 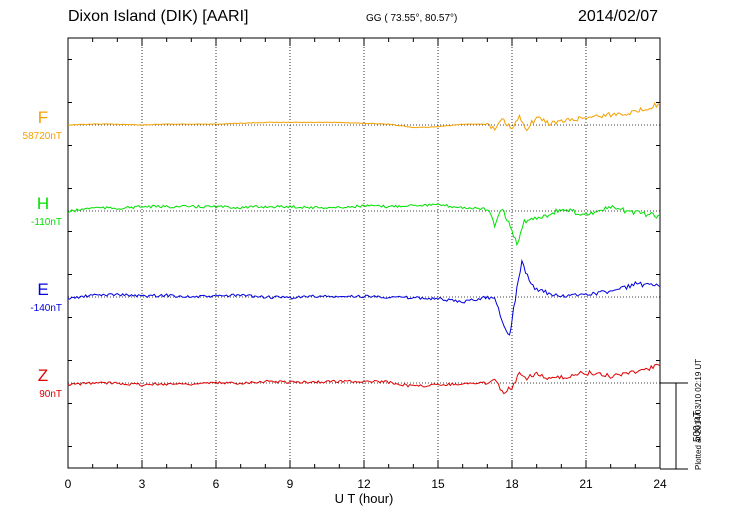 What do you see at coordinates (364, 225) in the screenshot?
I see `series-trace-h` at bounding box center [364, 225].